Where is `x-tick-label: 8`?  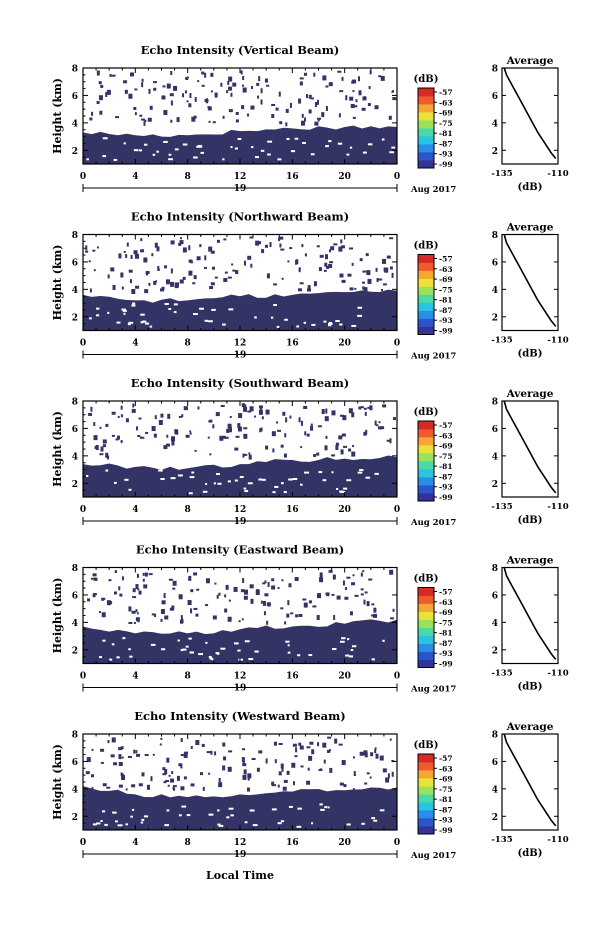 x-tick-label: 8 is located at coordinates (188, 677).